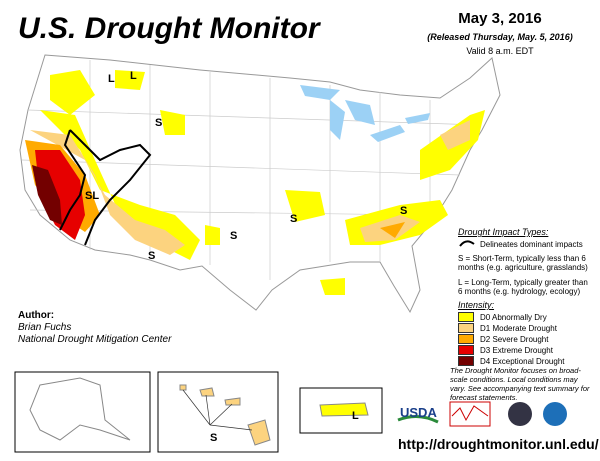  Describe the element at coordinates (105, 187) in the screenshot. I see `impact-line` at that location.